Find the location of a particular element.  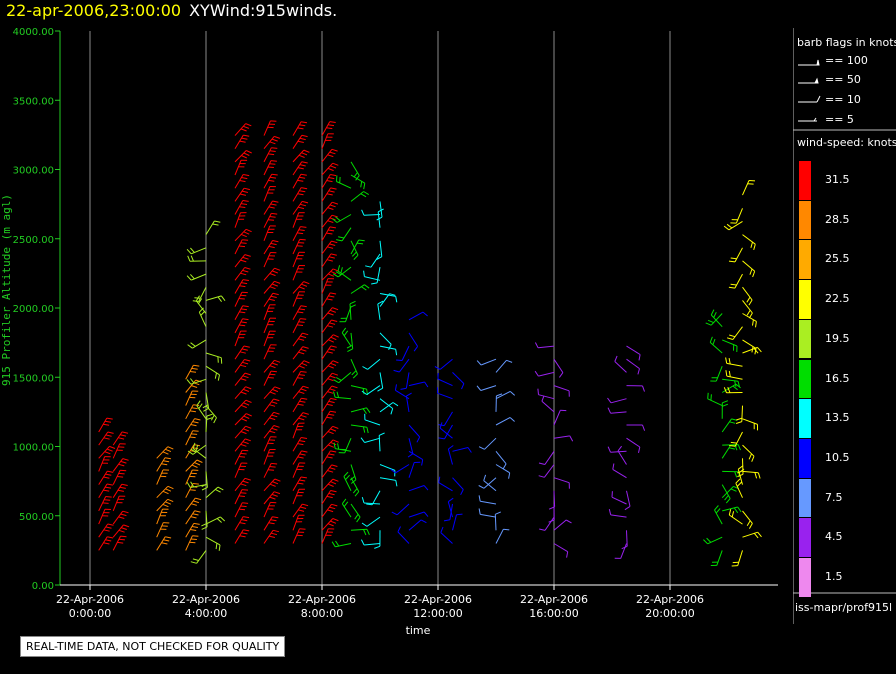

x-tick-time: 4:00:00 is located at coordinates (206, 613).